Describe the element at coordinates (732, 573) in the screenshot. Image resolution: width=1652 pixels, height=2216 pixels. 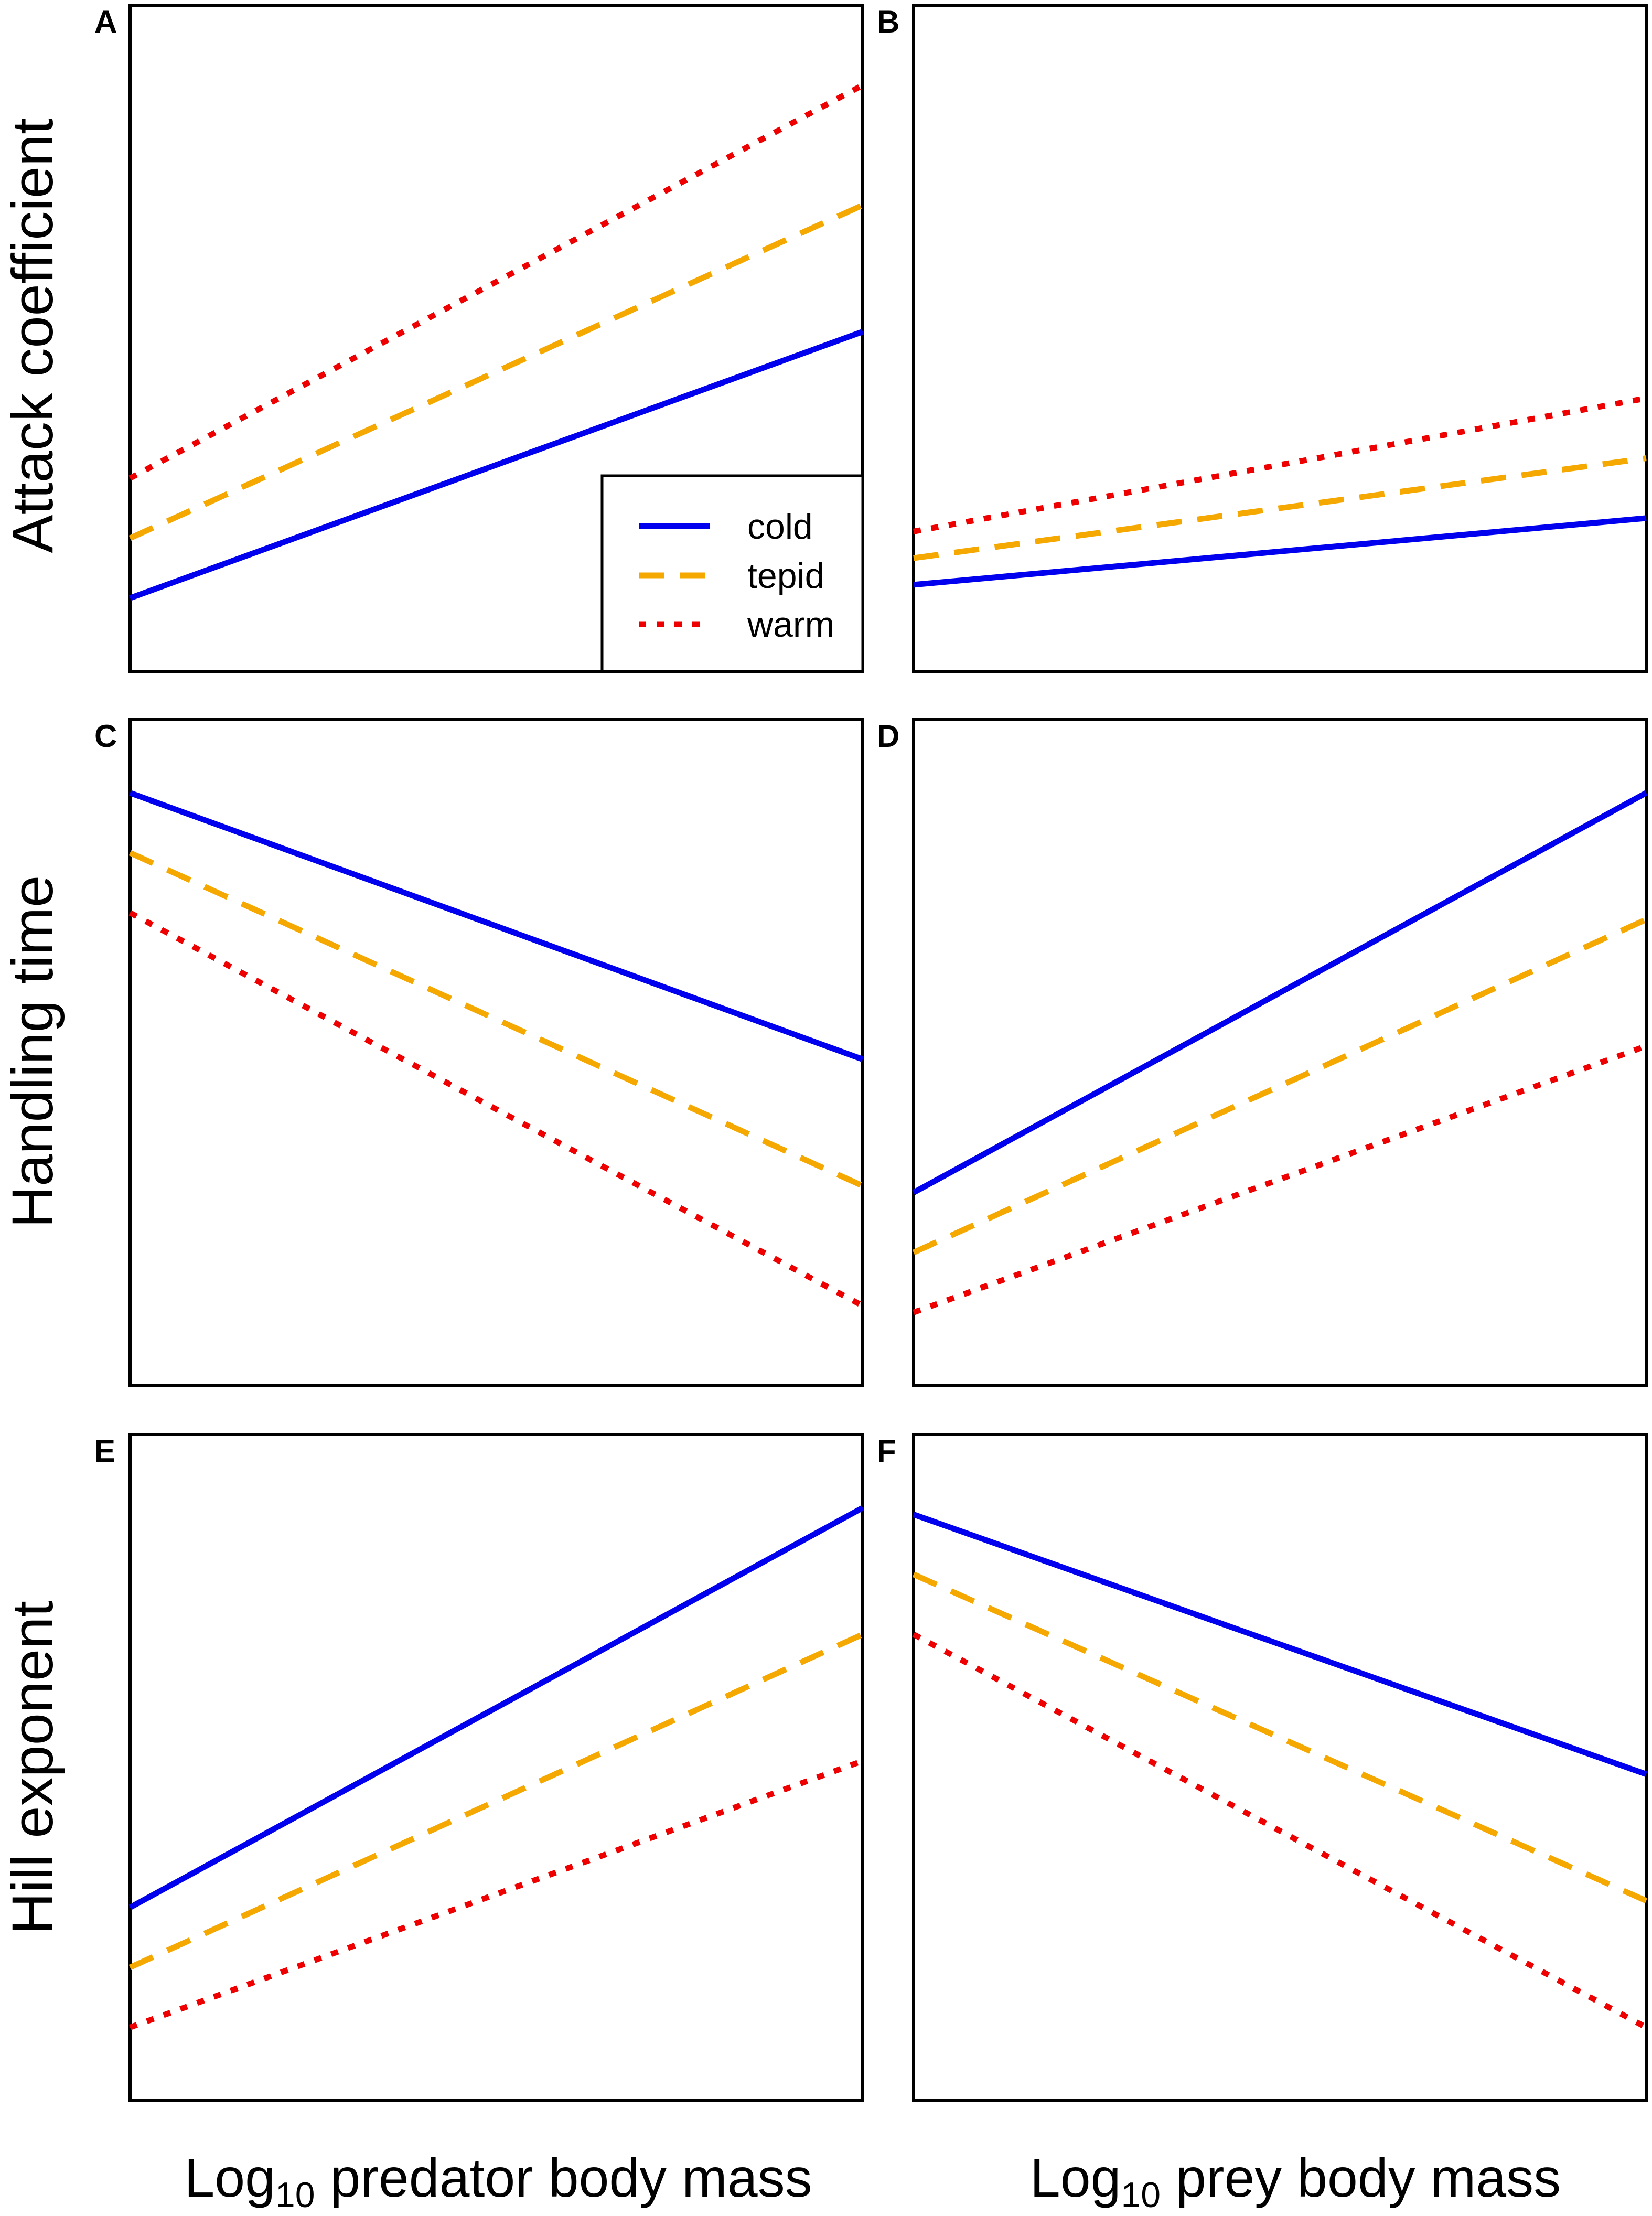
I see `legend: cold tepid warm` at that location.